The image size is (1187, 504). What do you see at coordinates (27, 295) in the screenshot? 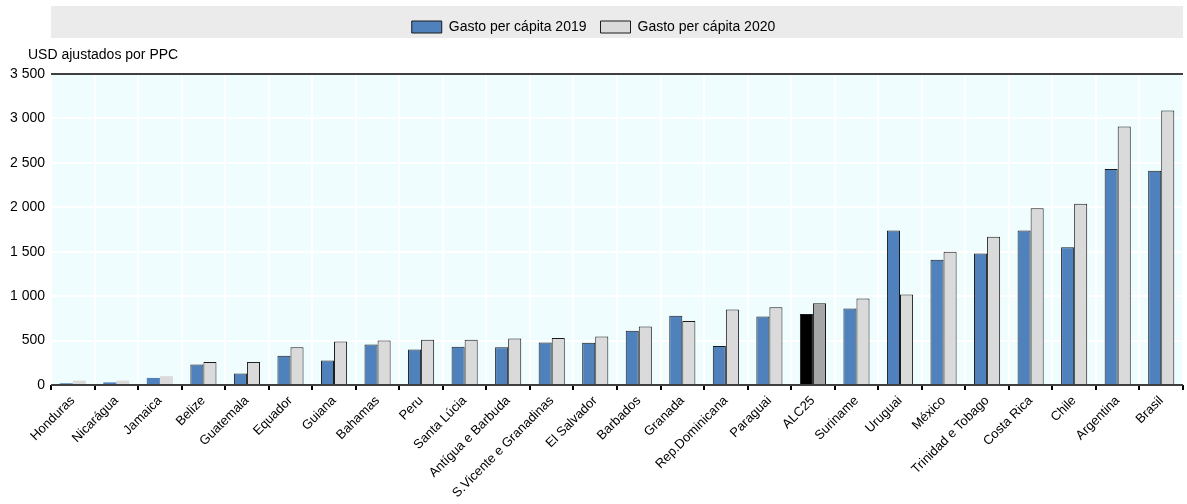
I see `y-tick-label: 1 000` at bounding box center [27, 295].